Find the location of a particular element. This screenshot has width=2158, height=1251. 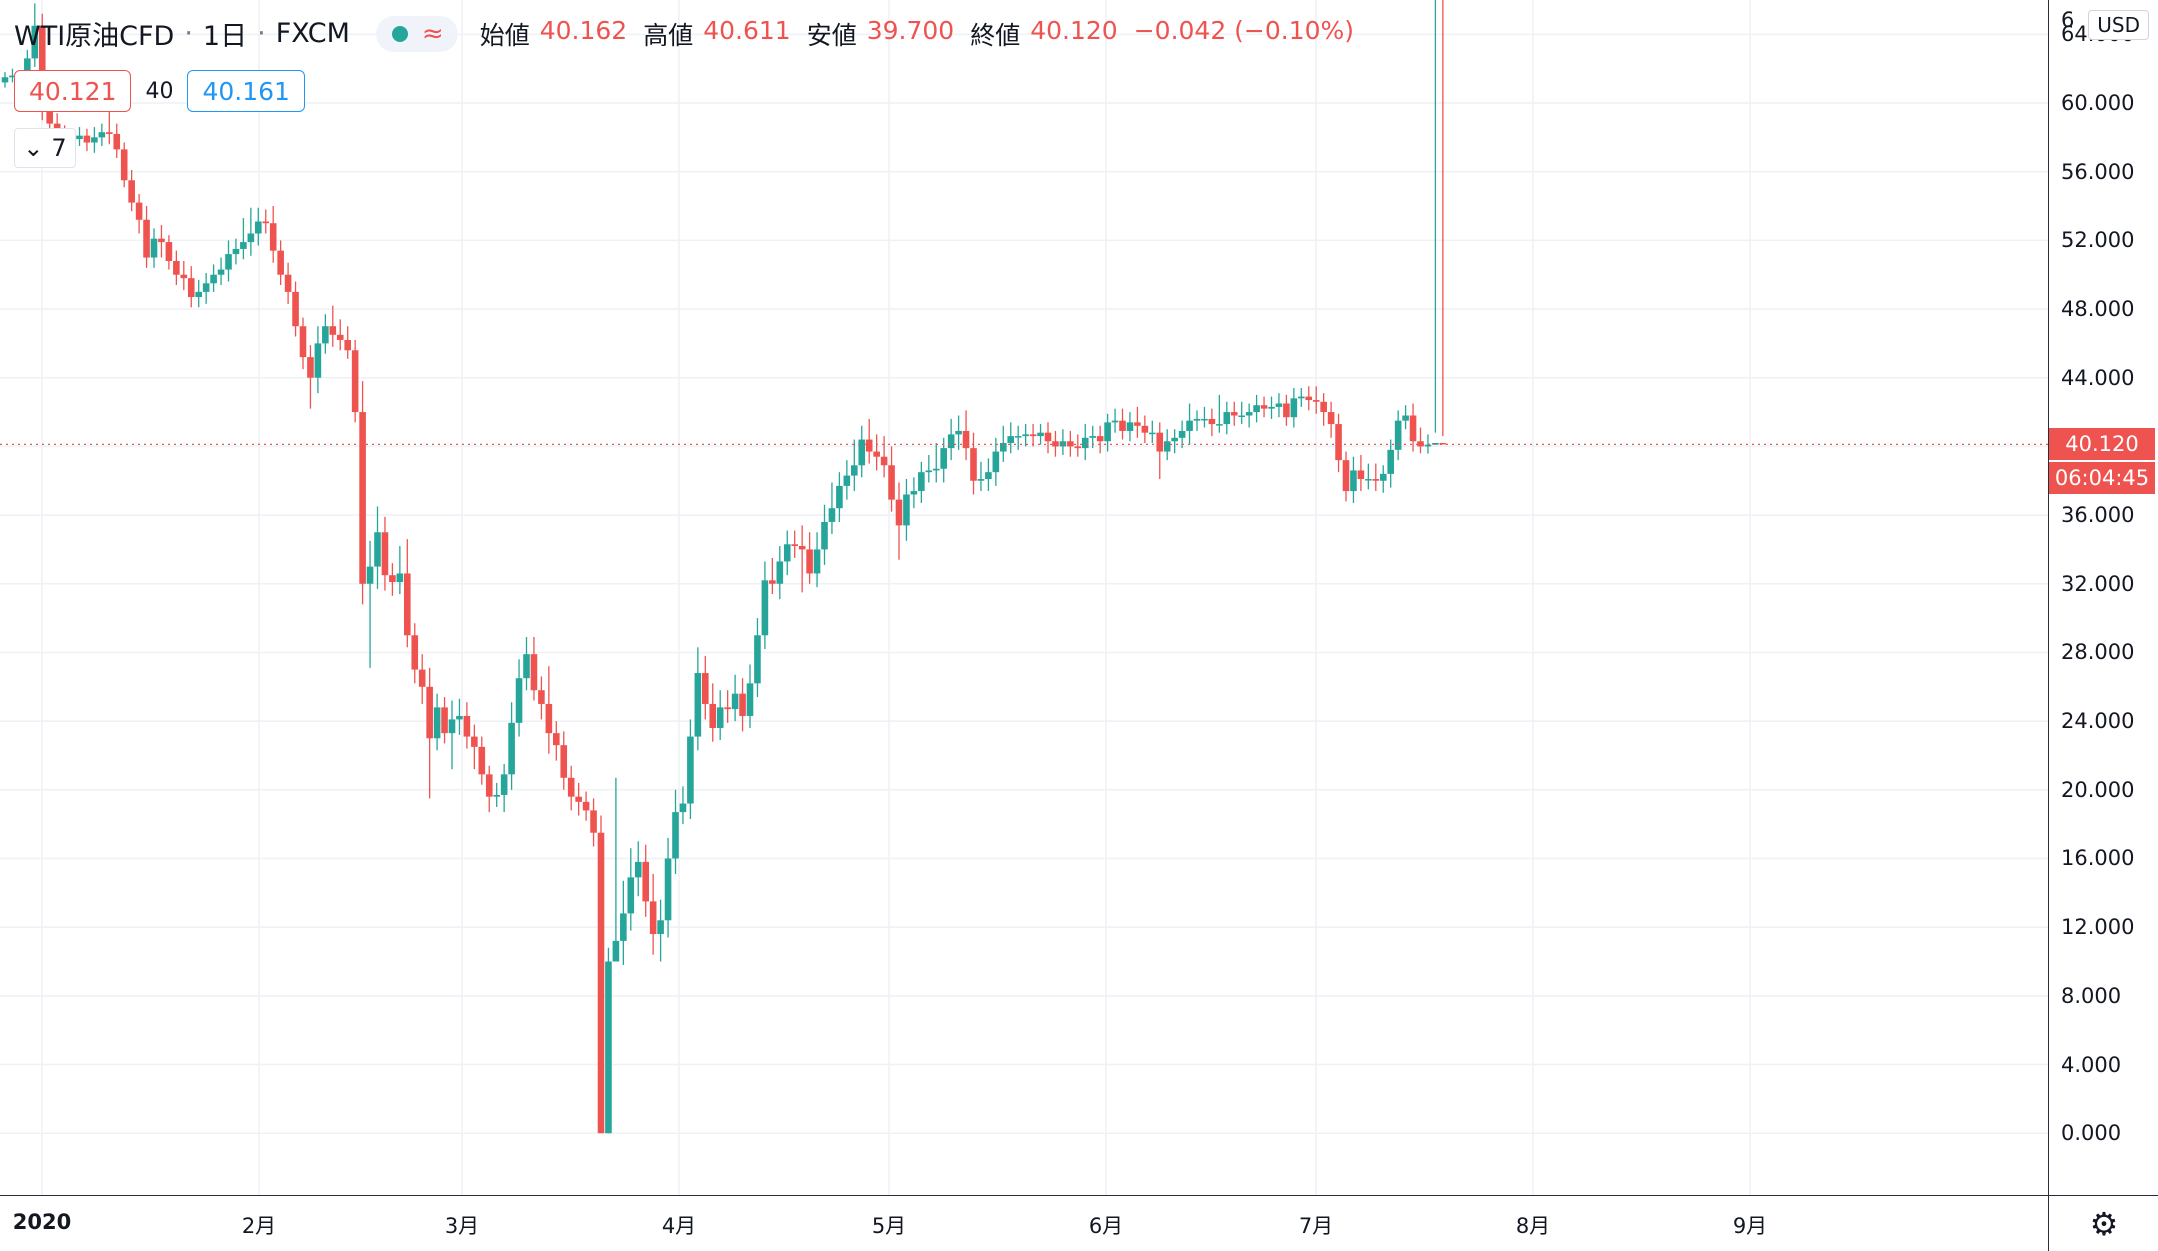

price-tick-label: 24.000 is located at coordinates (2098, 721).